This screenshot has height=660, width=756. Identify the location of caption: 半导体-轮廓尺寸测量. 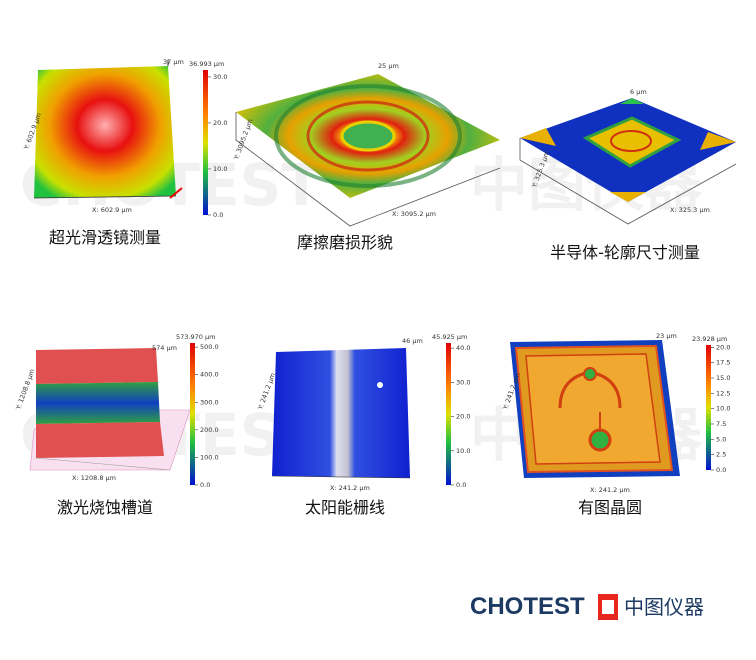
(625, 252).